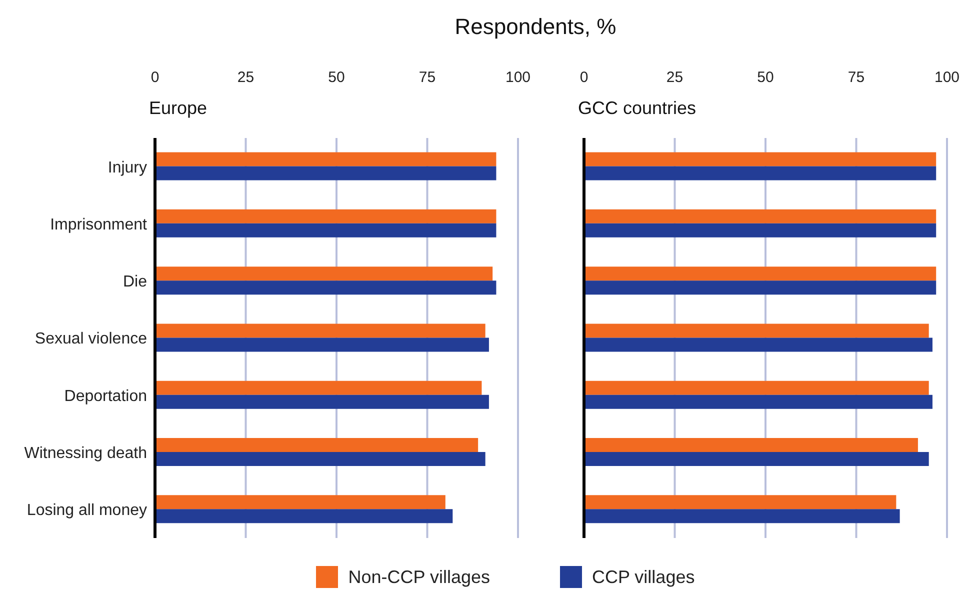  What do you see at coordinates (135, 282) in the screenshot?
I see `y-tick-label: Die` at bounding box center [135, 282].